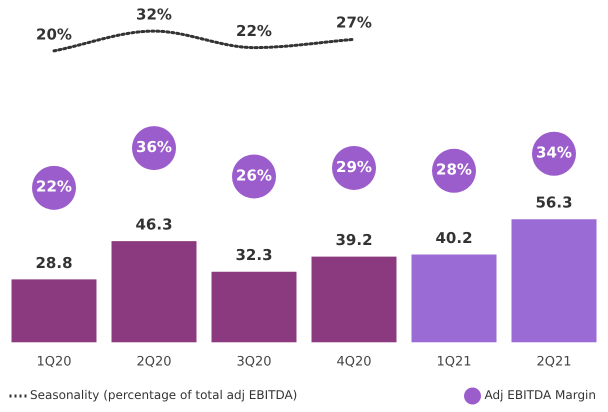  Describe the element at coordinates (354, 167) in the screenshot. I see `data-label: 29%` at that location.